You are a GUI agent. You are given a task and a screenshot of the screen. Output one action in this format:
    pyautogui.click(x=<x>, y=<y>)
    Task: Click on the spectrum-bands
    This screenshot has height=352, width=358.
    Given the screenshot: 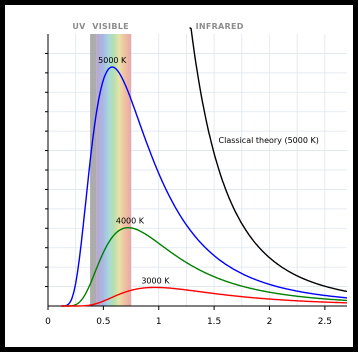 What is the action you would take?
    pyautogui.click(x=111, y=170)
    